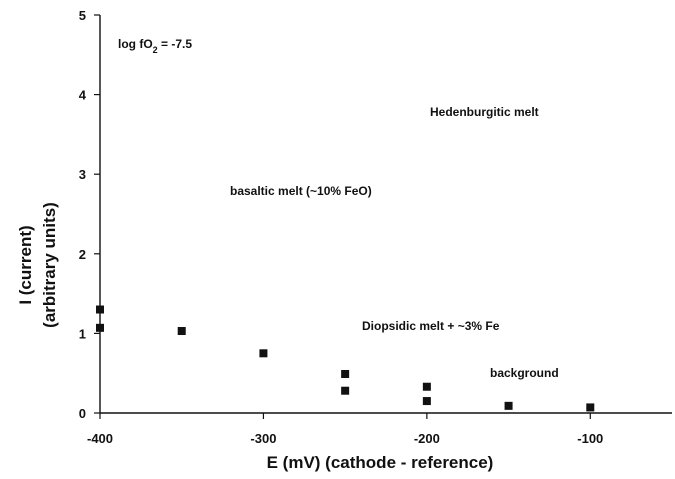 This screenshot has height=479, width=675. What do you see at coordinates (89, 214) in the screenshot?
I see `y-ticks: 0 1 2 3 4 5` at bounding box center [89, 214].